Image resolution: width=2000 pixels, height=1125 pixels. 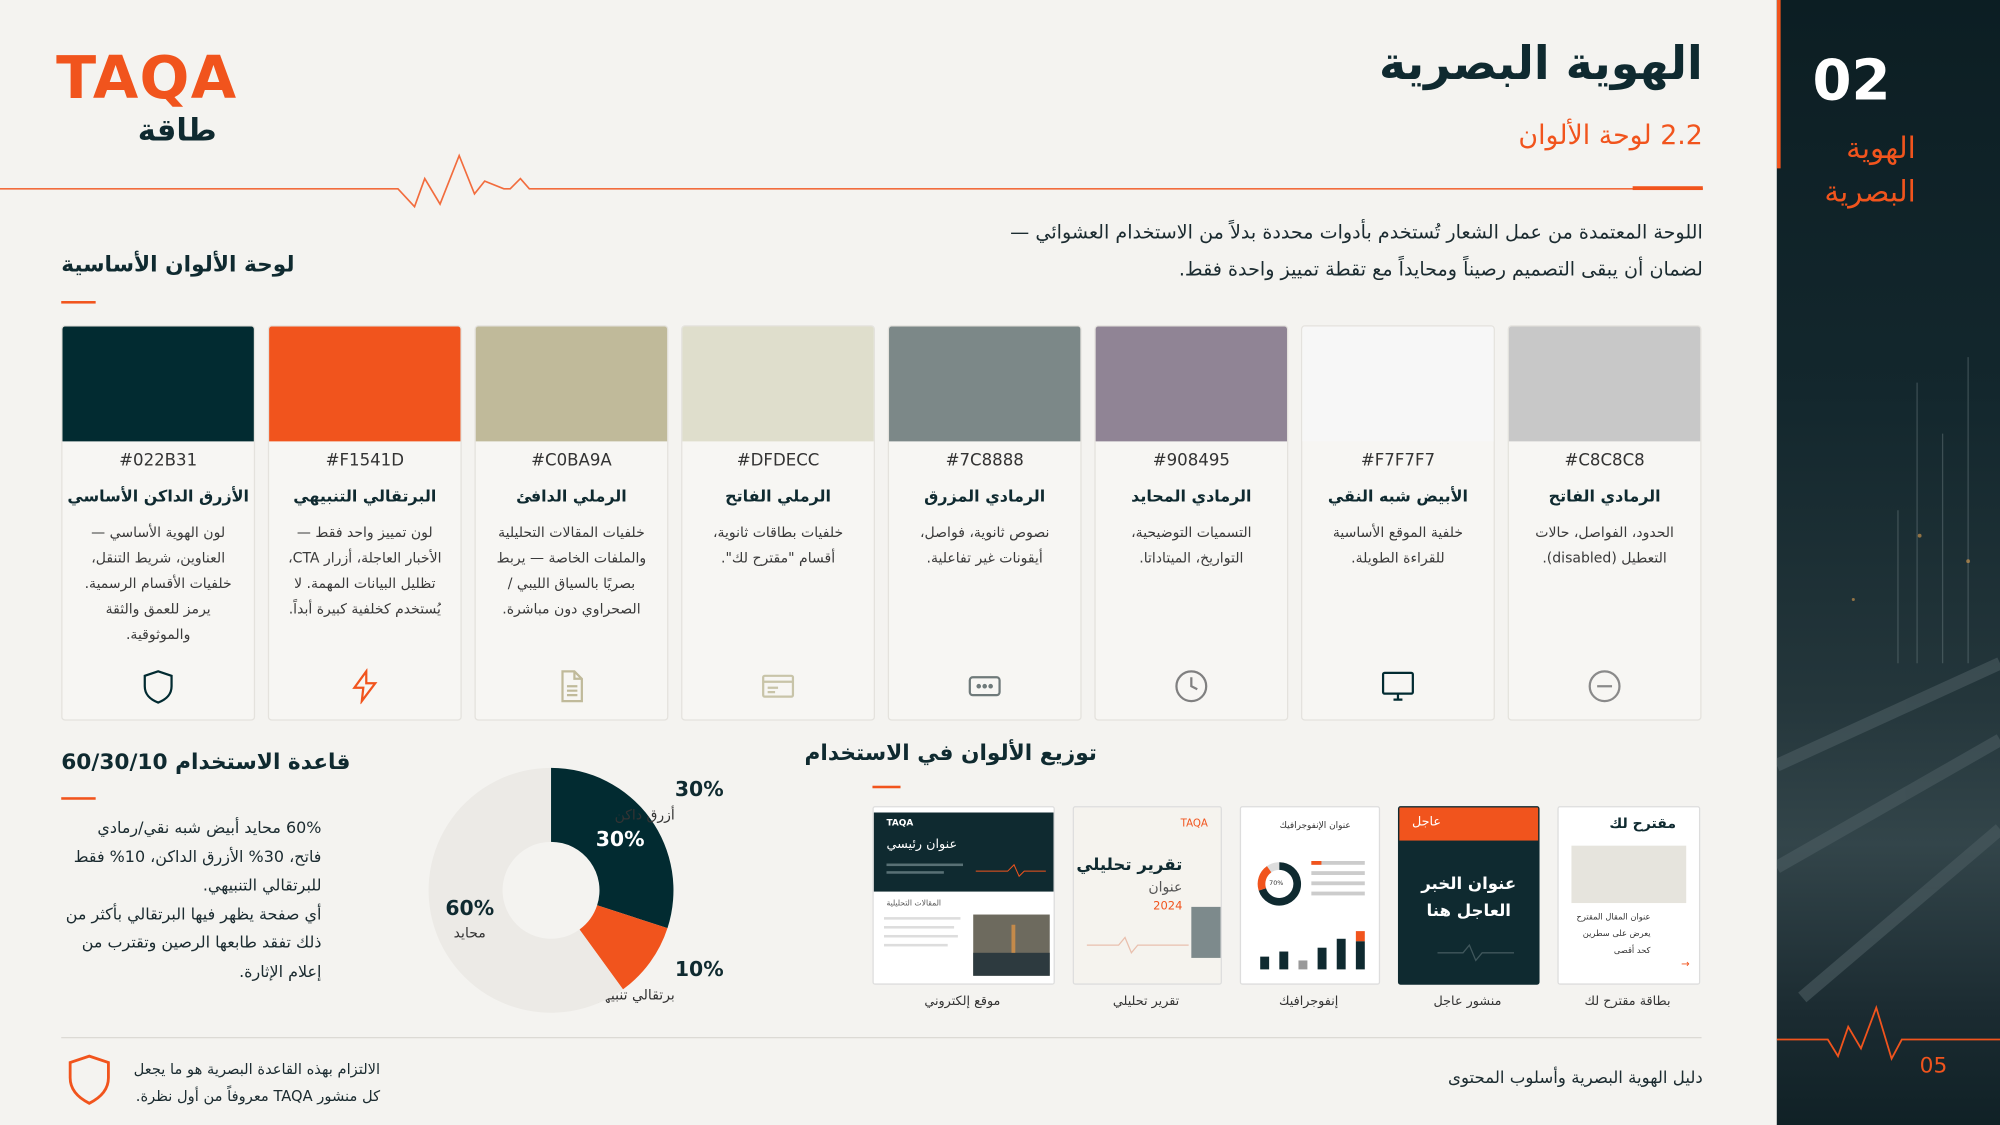 I want to click on slice-label: 10%, so click(x=699, y=969).